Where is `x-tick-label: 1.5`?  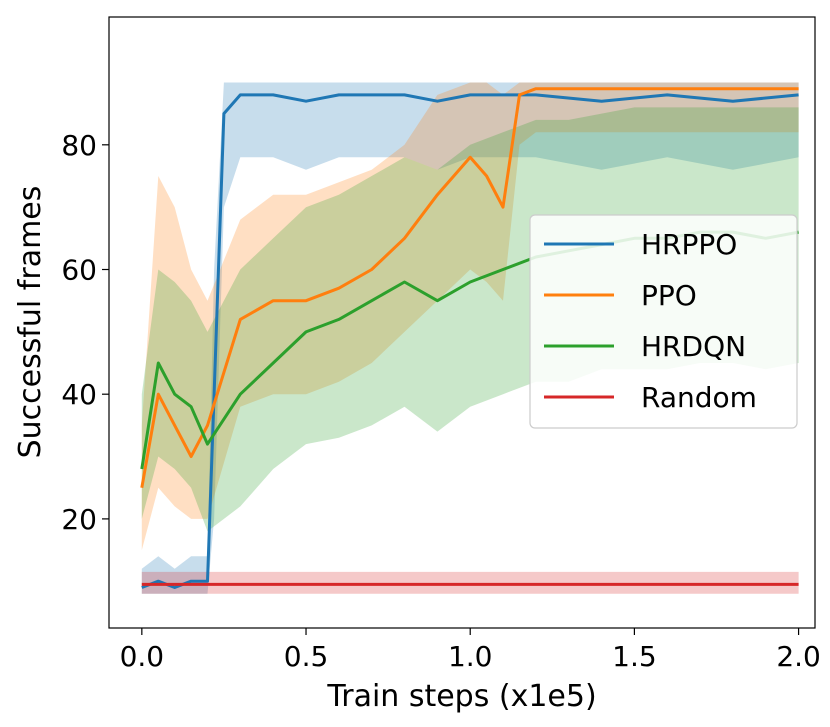
x-tick-label: 1.5 is located at coordinates (634, 656).